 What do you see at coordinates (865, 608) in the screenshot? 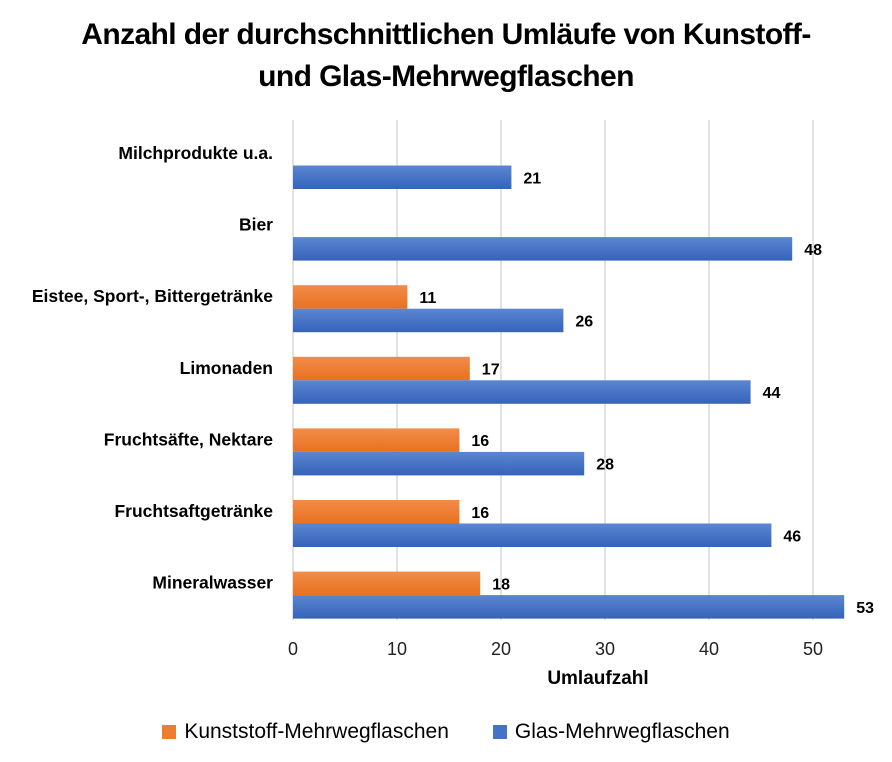
I see `data-label: 53` at bounding box center [865, 608].